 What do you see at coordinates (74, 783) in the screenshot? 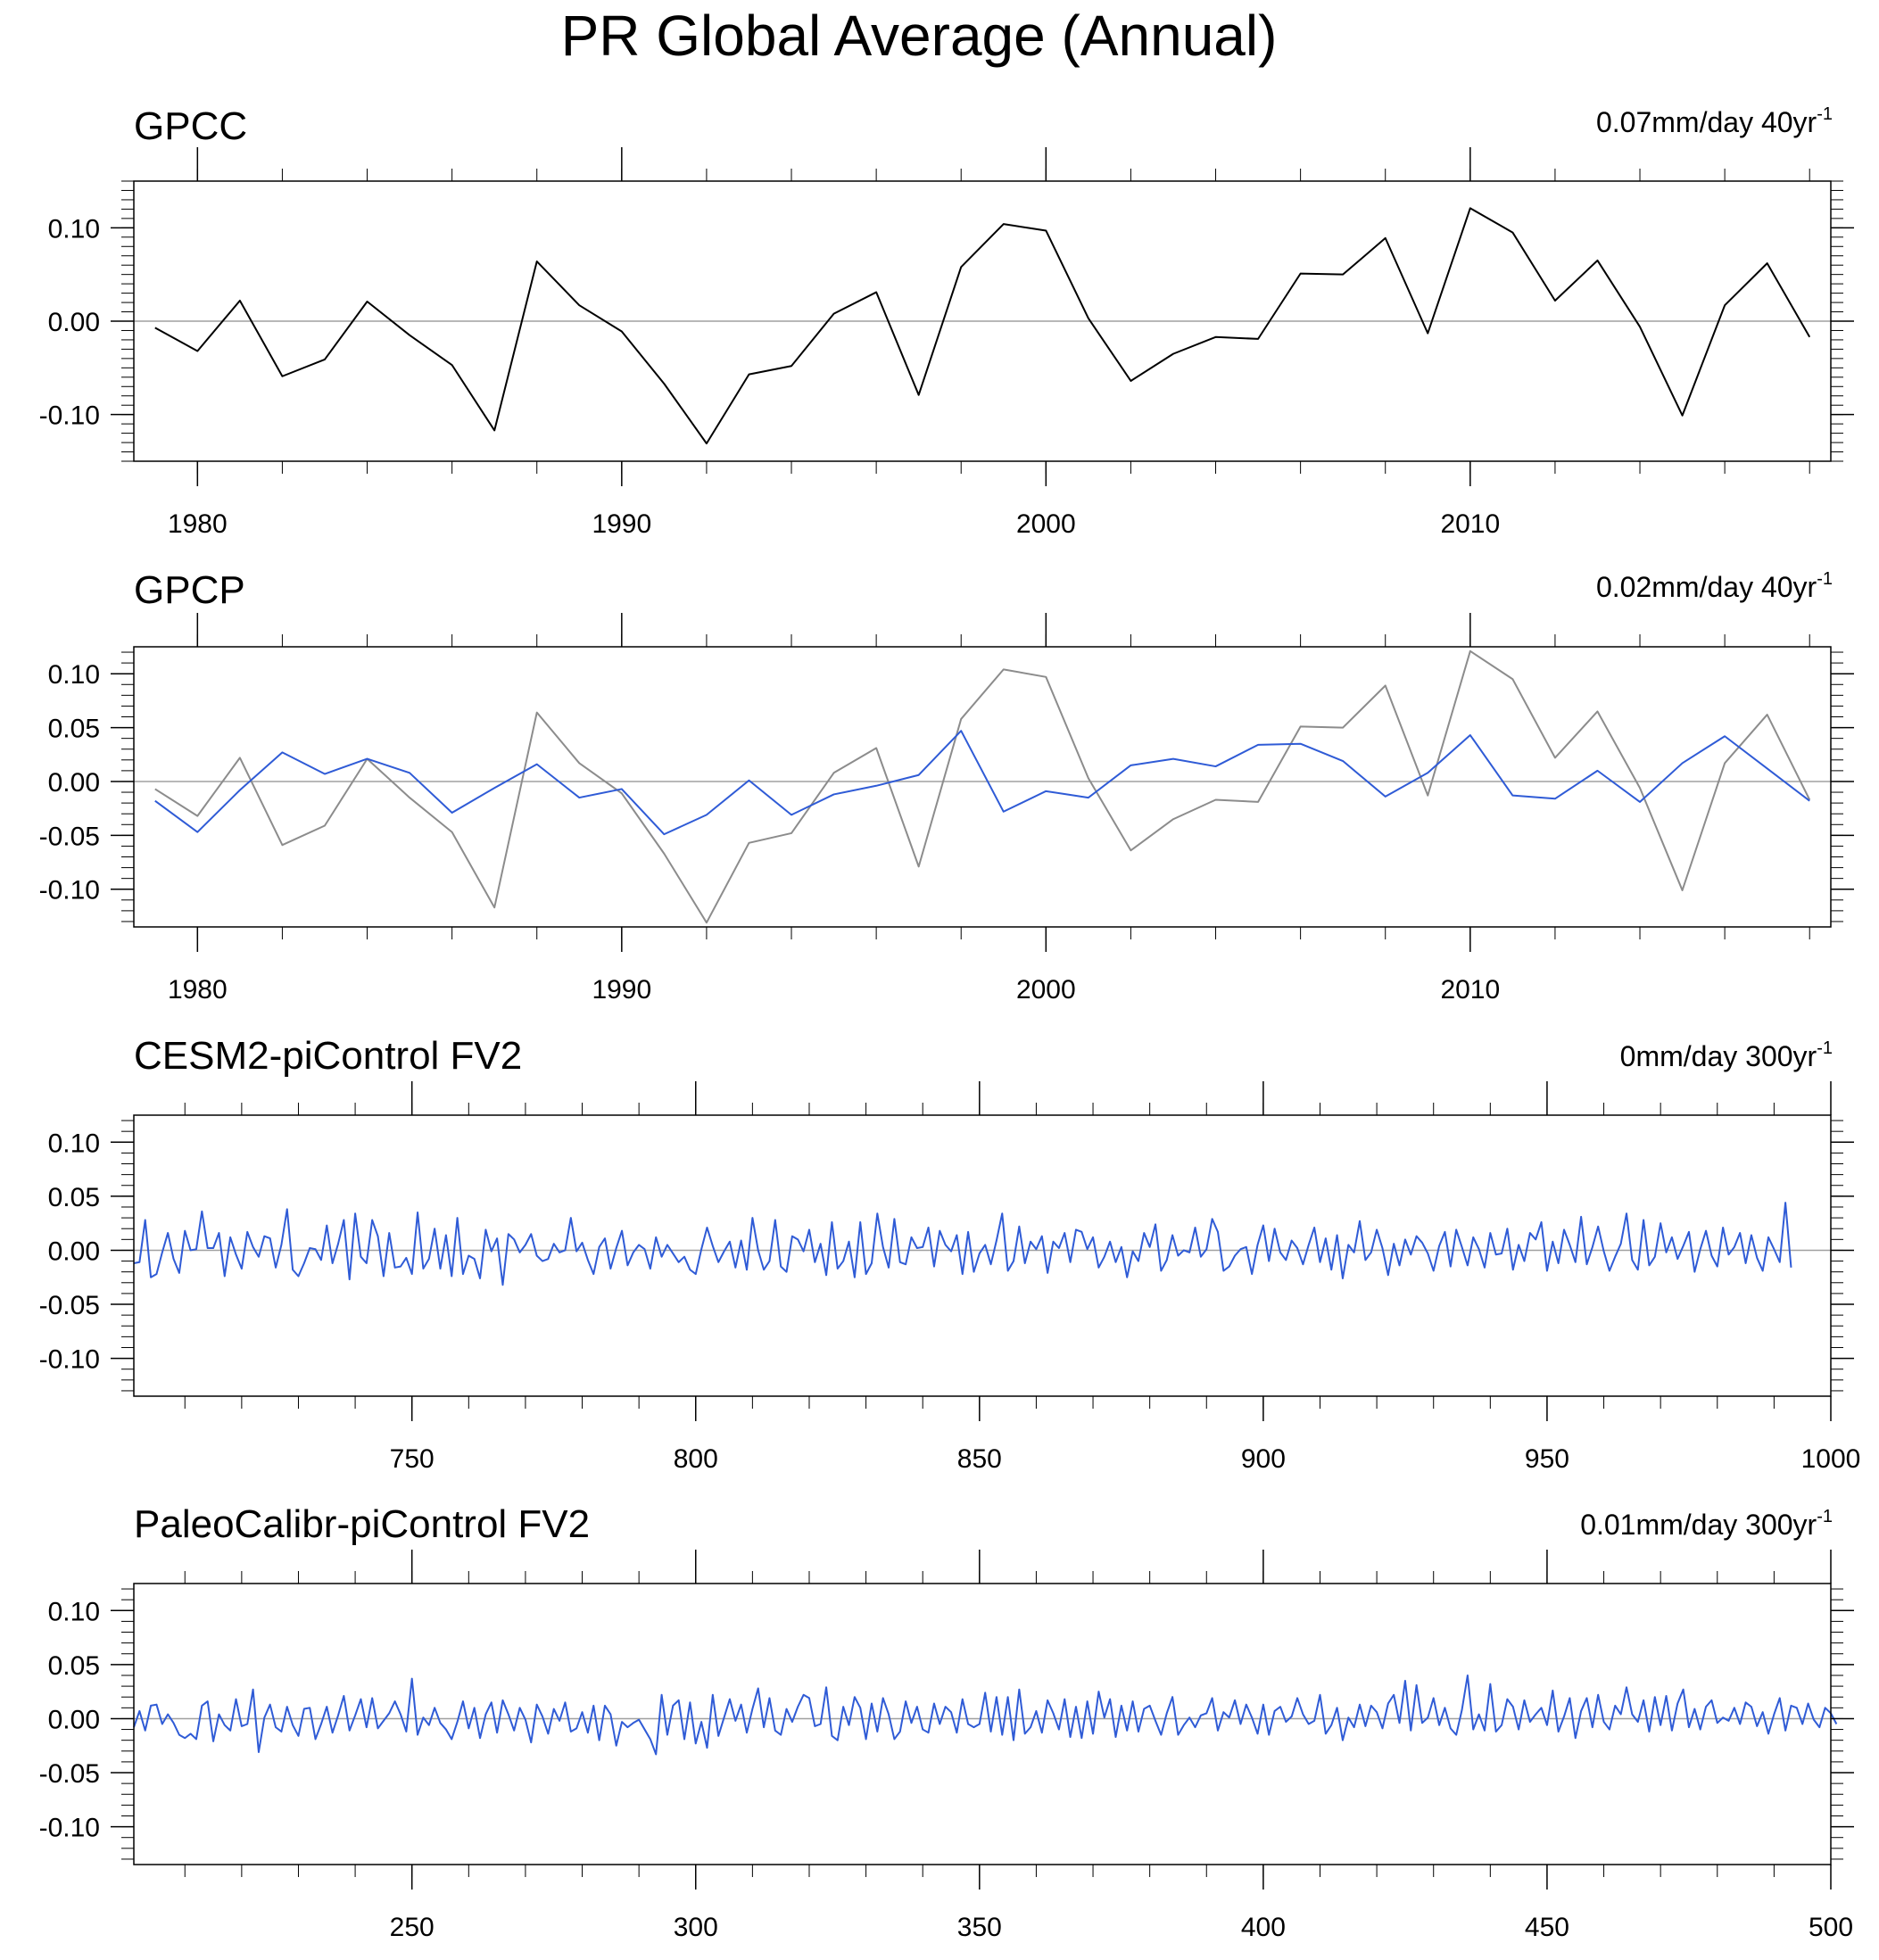
I see `gpcp-y-tick-label: 0.00` at bounding box center [74, 783].